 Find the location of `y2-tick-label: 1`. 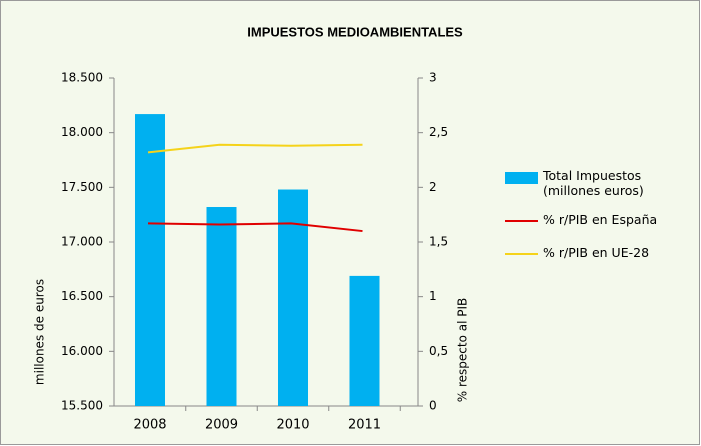

y2-tick-label: 1 is located at coordinates (433, 296).